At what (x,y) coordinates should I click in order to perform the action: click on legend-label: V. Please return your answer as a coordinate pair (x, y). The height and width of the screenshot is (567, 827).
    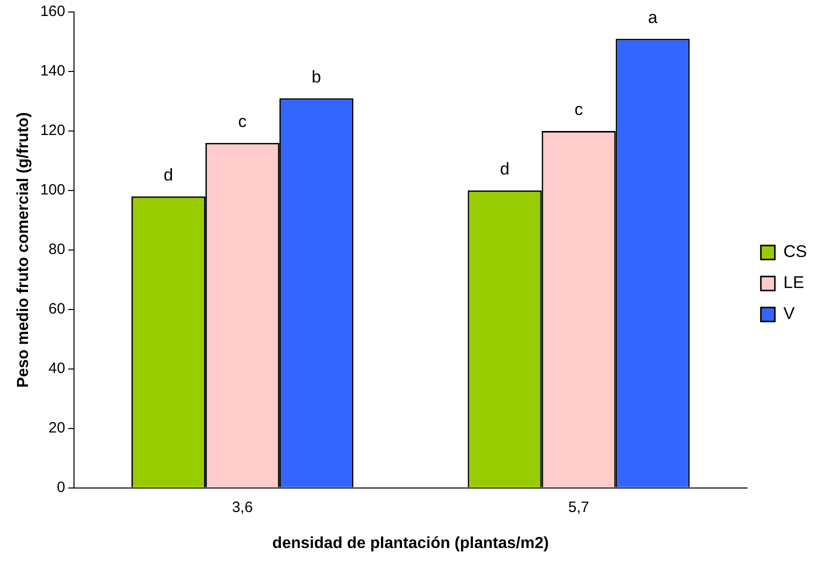
    Looking at the image, I should click on (789, 314).